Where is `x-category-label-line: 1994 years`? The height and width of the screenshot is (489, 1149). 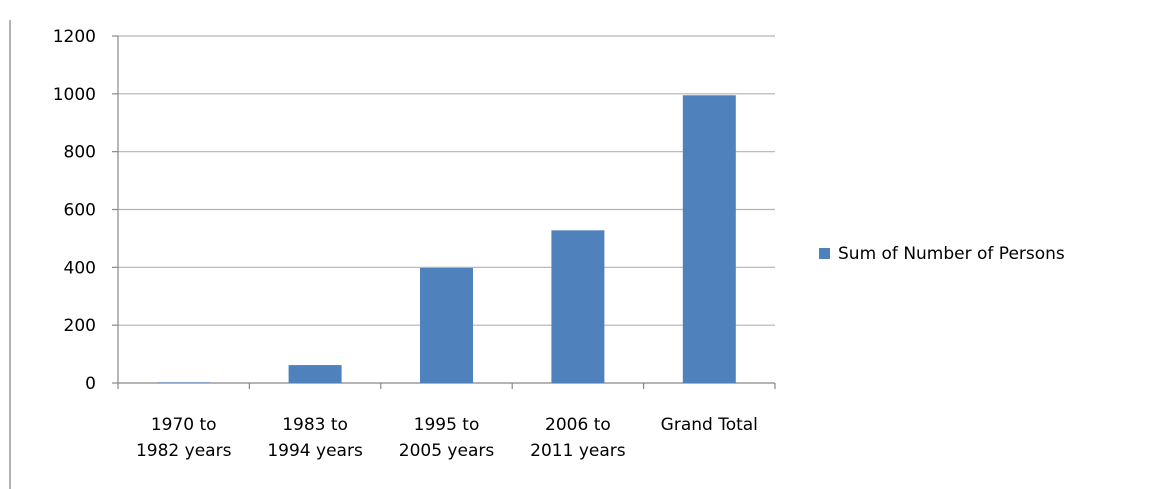 x-category-label-line: 1994 years is located at coordinates (315, 451).